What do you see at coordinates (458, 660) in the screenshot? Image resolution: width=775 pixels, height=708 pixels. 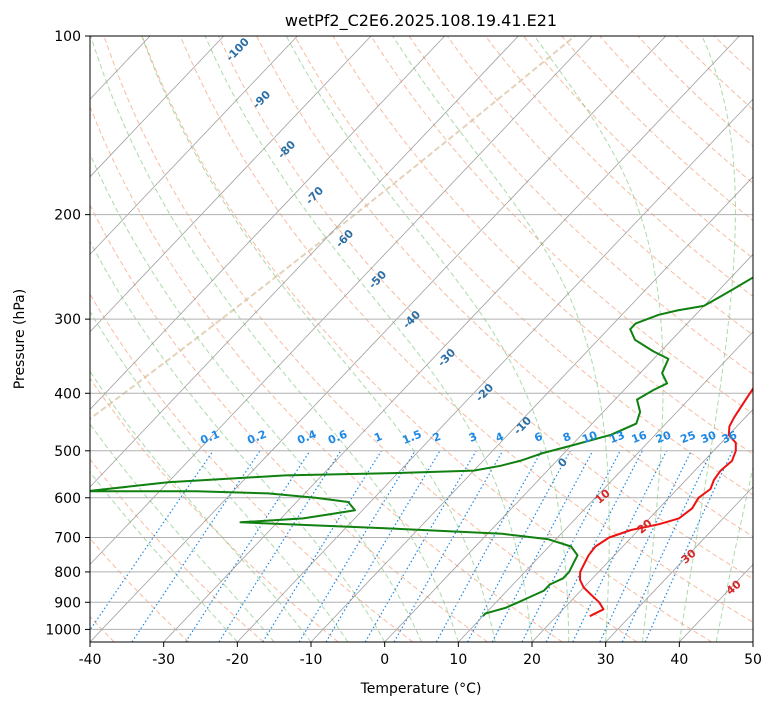 I see `x-tick-label: 10` at bounding box center [458, 660].